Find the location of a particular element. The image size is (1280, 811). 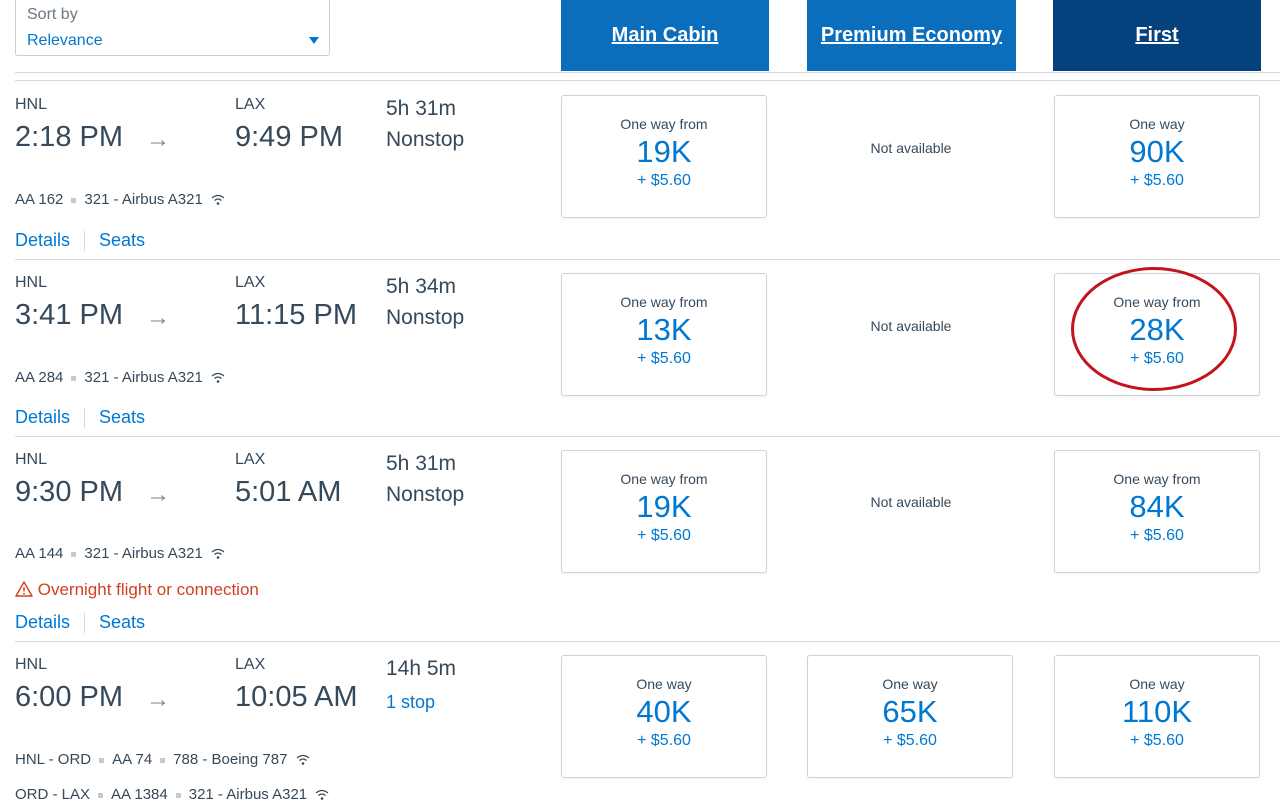

sort-label: Sort by is located at coordinates (52, 14).